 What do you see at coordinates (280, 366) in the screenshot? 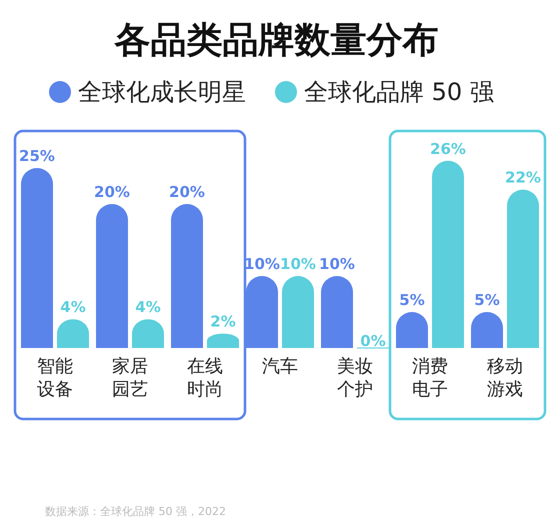
I see `x-tick-label: 汽车` at bounding box center [280, 366].